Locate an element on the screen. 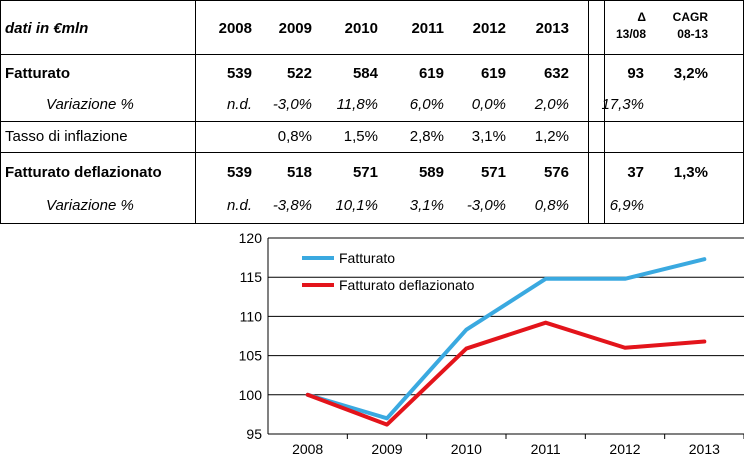  x-tick-label: 2008 is located at coordinates (307, 449).